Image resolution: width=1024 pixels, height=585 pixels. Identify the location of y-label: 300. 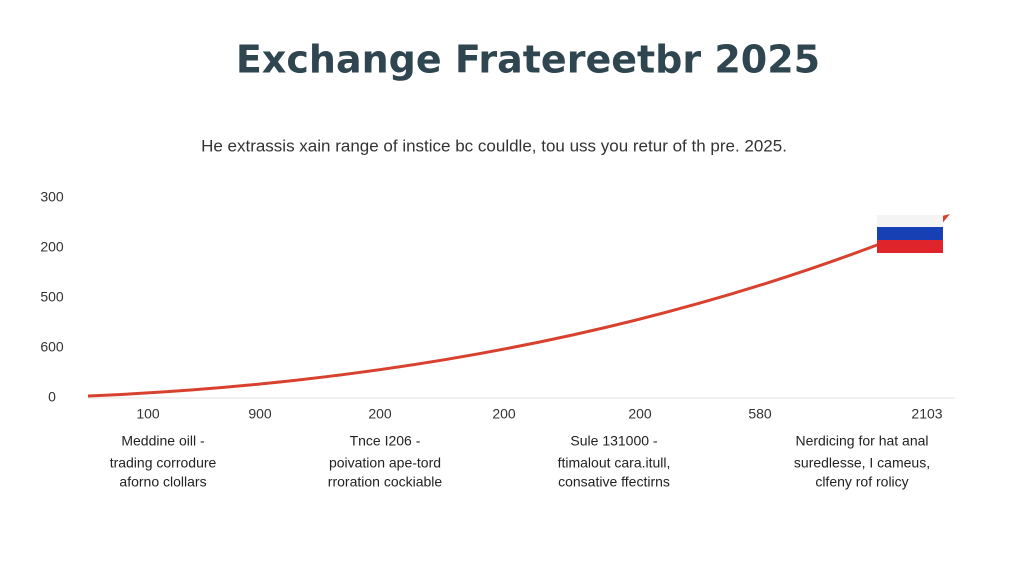
(52, 197).